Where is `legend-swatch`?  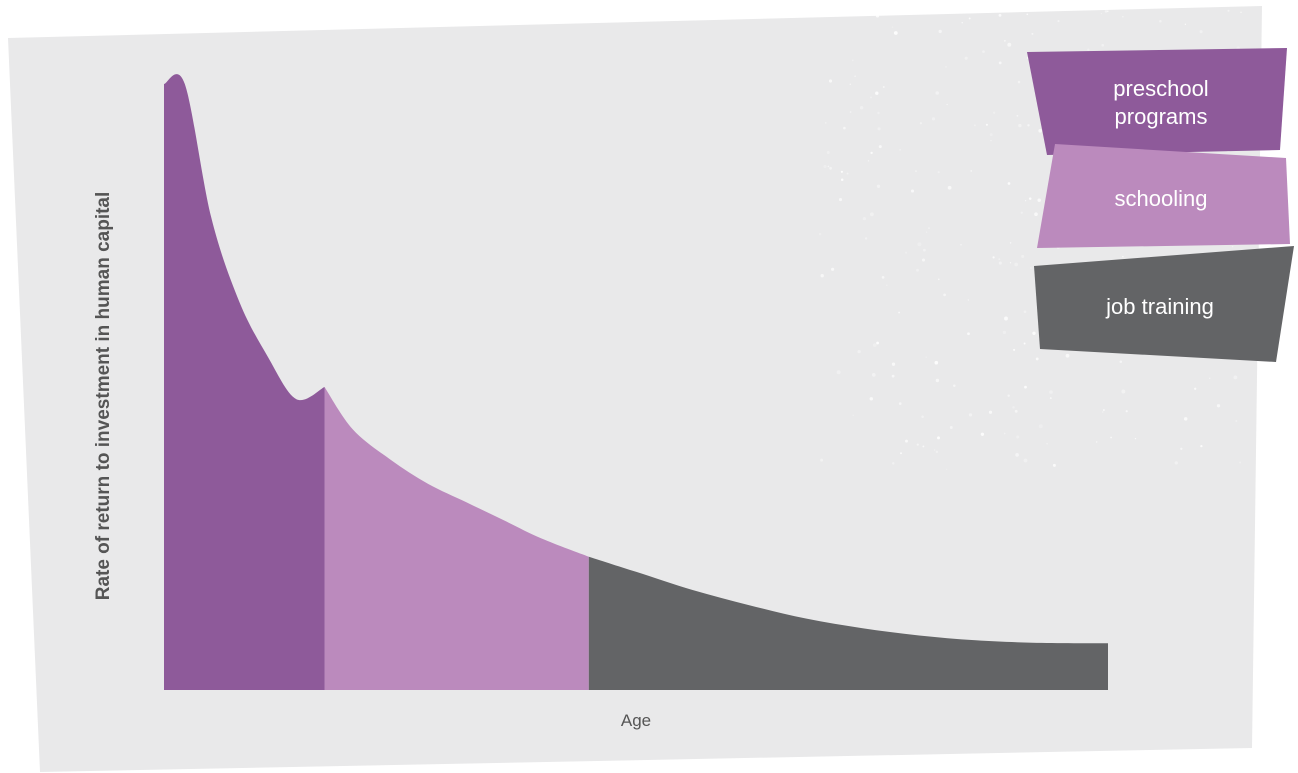 legend-swatch is located at coordinates (1157, 101).